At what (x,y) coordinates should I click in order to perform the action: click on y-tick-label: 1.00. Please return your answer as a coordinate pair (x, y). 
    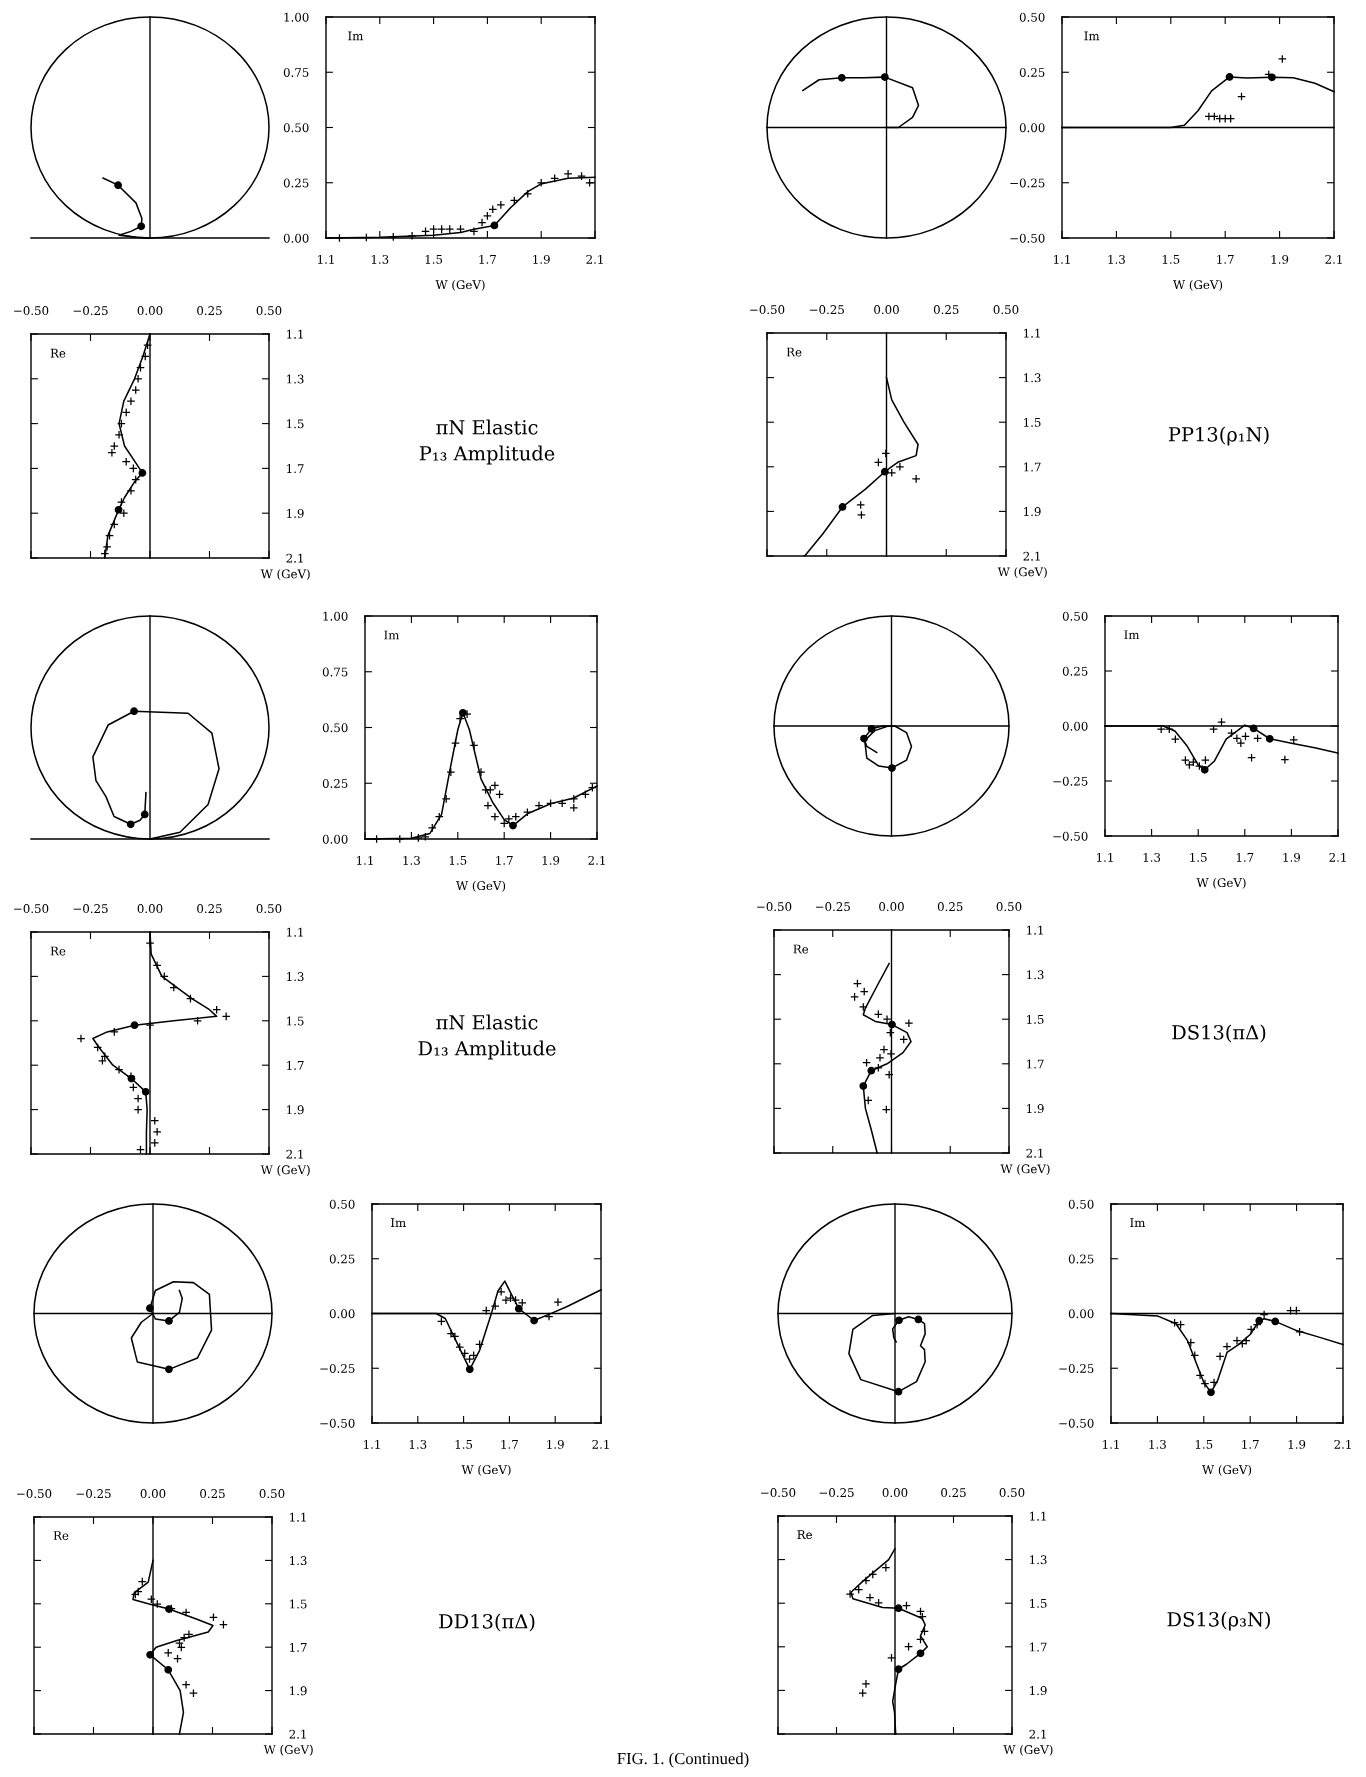
    Looking at the image, I should click on (296, 17).